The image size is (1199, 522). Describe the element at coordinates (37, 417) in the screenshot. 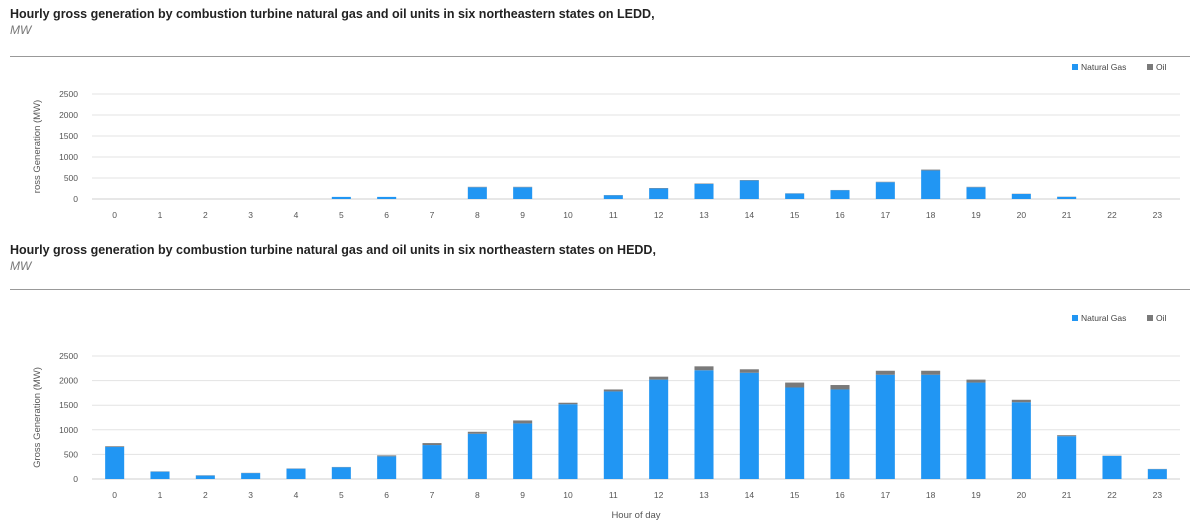

I see `y-axis-label: Gross Generation (MW)` at that location.